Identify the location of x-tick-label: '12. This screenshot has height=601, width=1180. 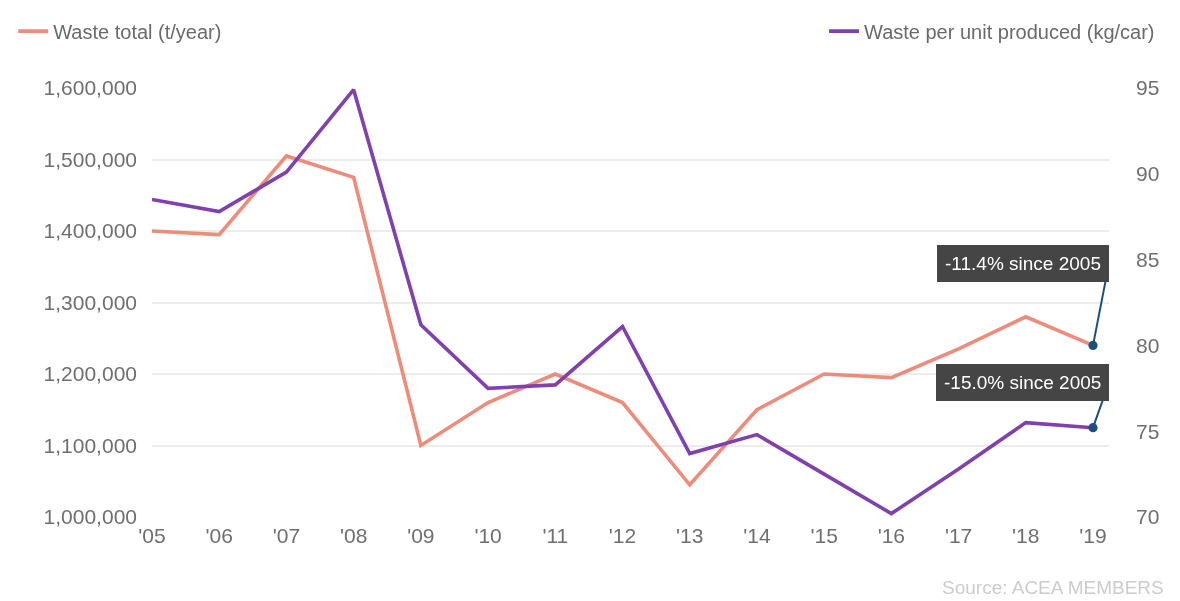
(622, 535).